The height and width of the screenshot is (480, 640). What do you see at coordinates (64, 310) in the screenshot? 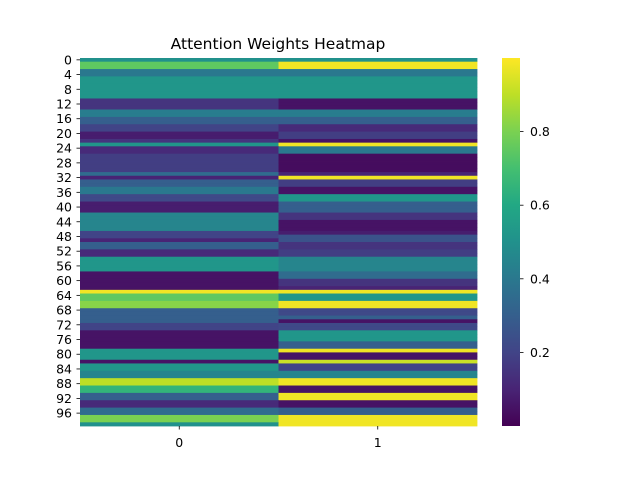
I see `y-tick-label: 68` at bounding box center [64, 310].